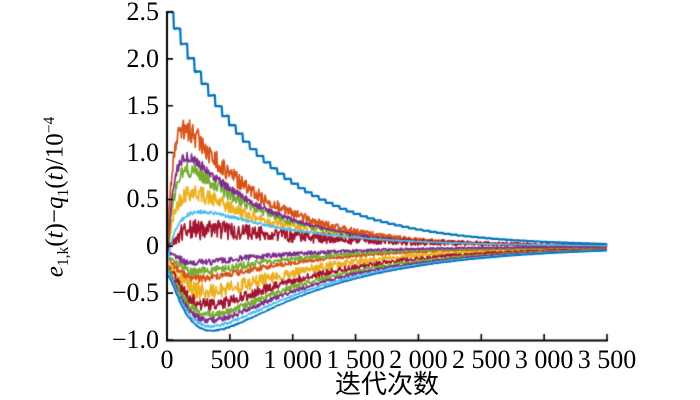  I want to click on y-tick-label: 1.5, so click(143, 105).